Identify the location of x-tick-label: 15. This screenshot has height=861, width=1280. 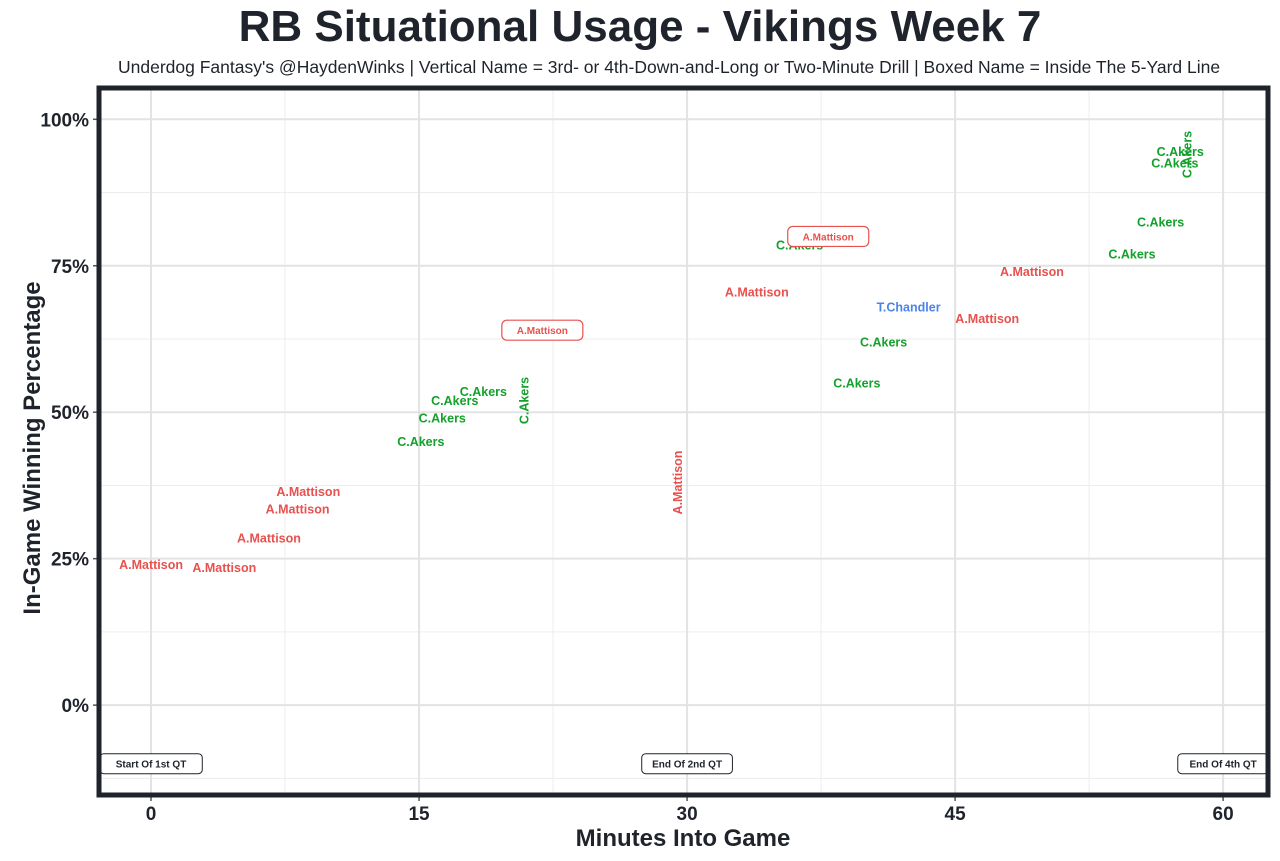
(419, 814).